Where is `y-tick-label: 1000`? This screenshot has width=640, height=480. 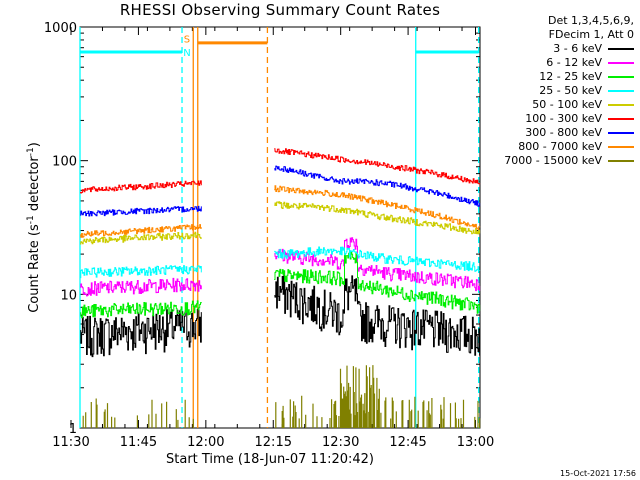 y-tick-label: 1000 is located at coordinates (60, 28).